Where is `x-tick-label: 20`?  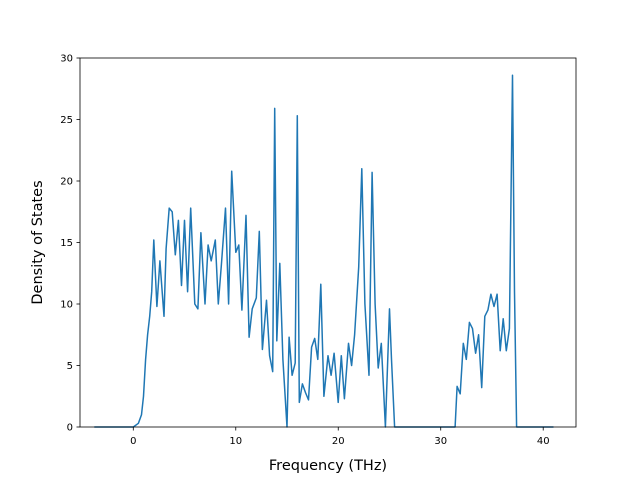 x-tick-label: 20 is located at coordinates (338, 441).